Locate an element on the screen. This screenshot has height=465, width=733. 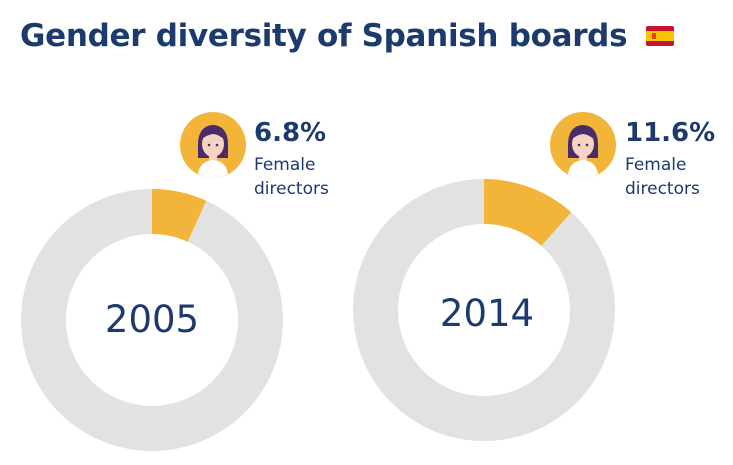
caption-2005: Female directors is located at coordinates (291, 177).